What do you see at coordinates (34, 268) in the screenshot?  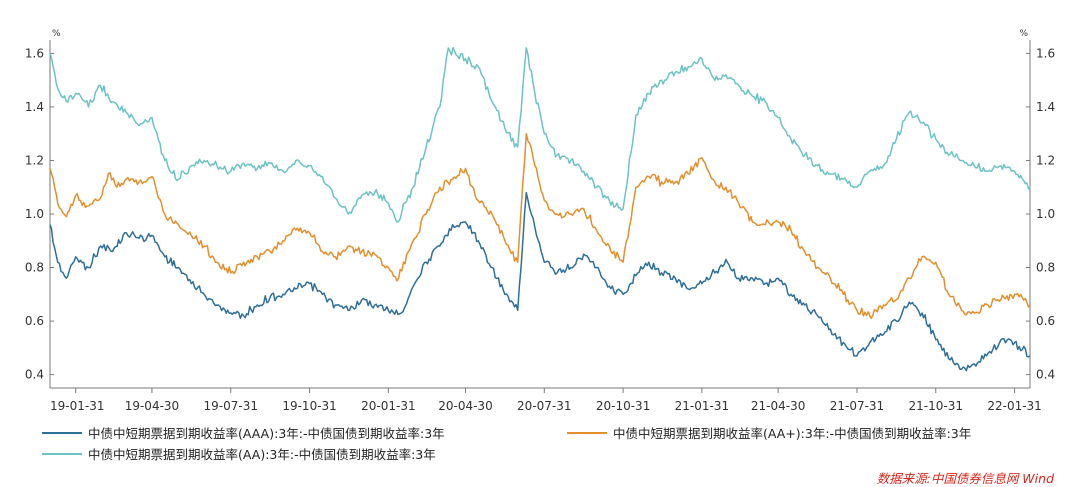 I see `y-tick-label-left: 0.8` at bounding box center [34, 268].